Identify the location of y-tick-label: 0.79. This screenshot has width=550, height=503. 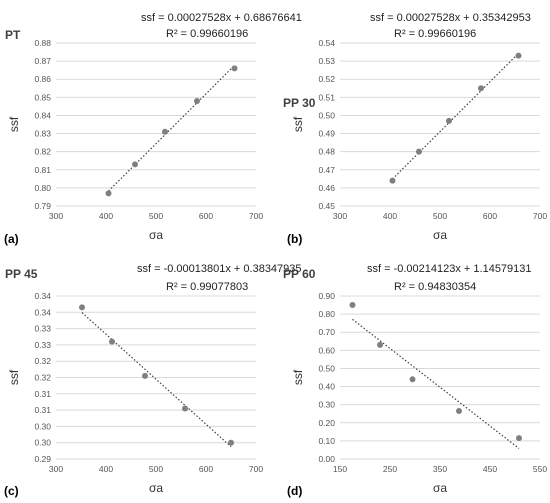
(42, 206).